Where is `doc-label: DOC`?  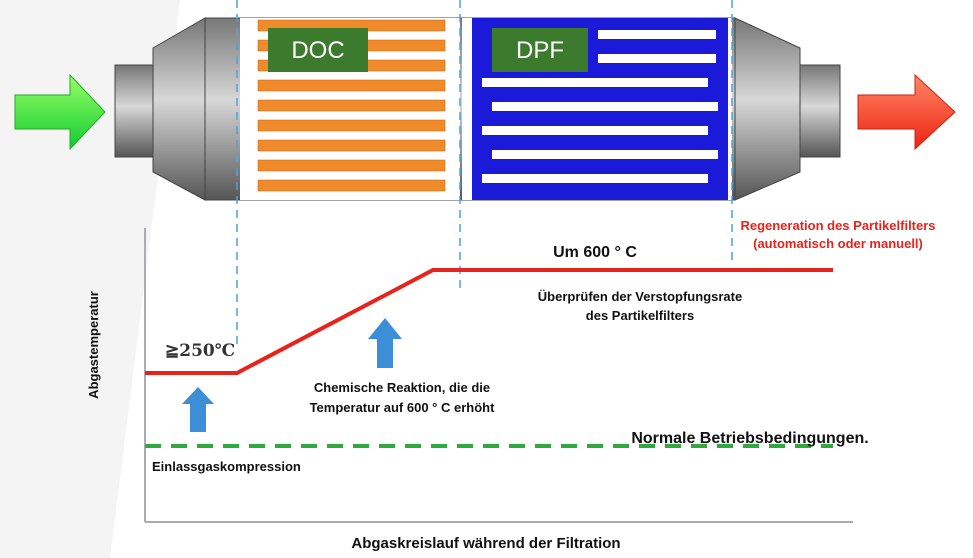 doc-label: DOC is located at coordinates (317, 50).